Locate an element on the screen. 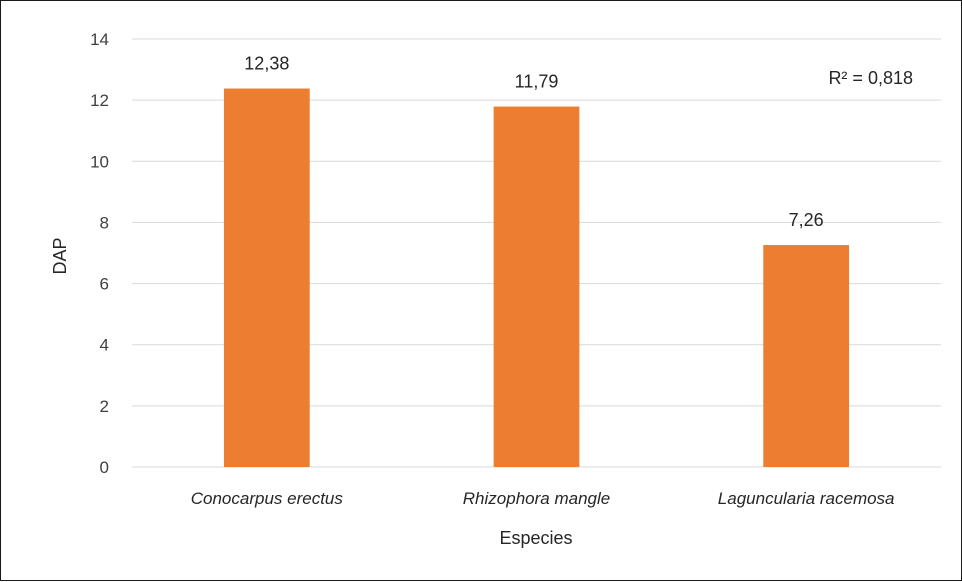 This screenshot has width=962, height=582. r-squared-annotation: R² = 0,818 is located at coordinates (870, 78).